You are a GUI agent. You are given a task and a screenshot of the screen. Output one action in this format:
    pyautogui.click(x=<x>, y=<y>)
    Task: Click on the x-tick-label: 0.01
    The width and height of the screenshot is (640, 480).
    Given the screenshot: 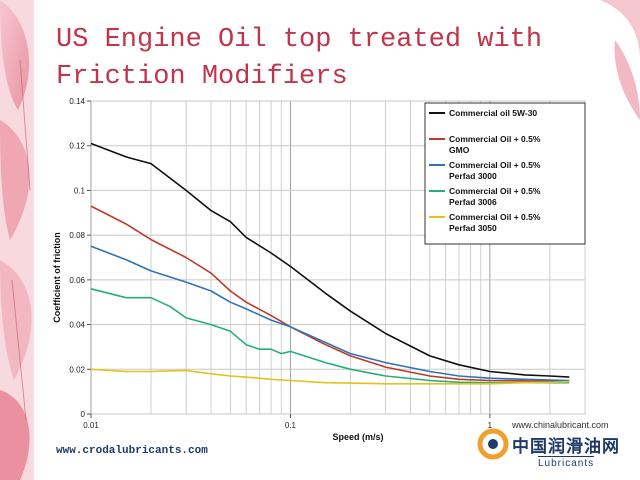 What is the action you would take?
    pyautogui.click(x=91, y=425)
    